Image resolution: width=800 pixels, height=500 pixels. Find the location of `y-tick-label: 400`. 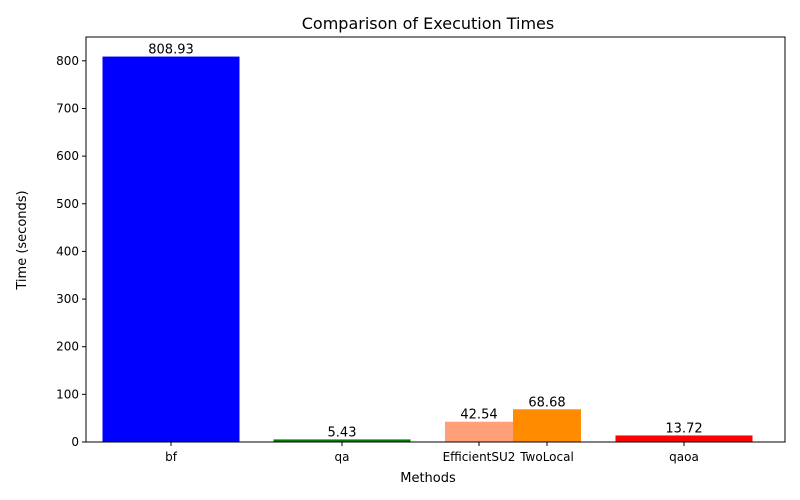

y-tick-label: 400 is located at coordinates (67, 251).